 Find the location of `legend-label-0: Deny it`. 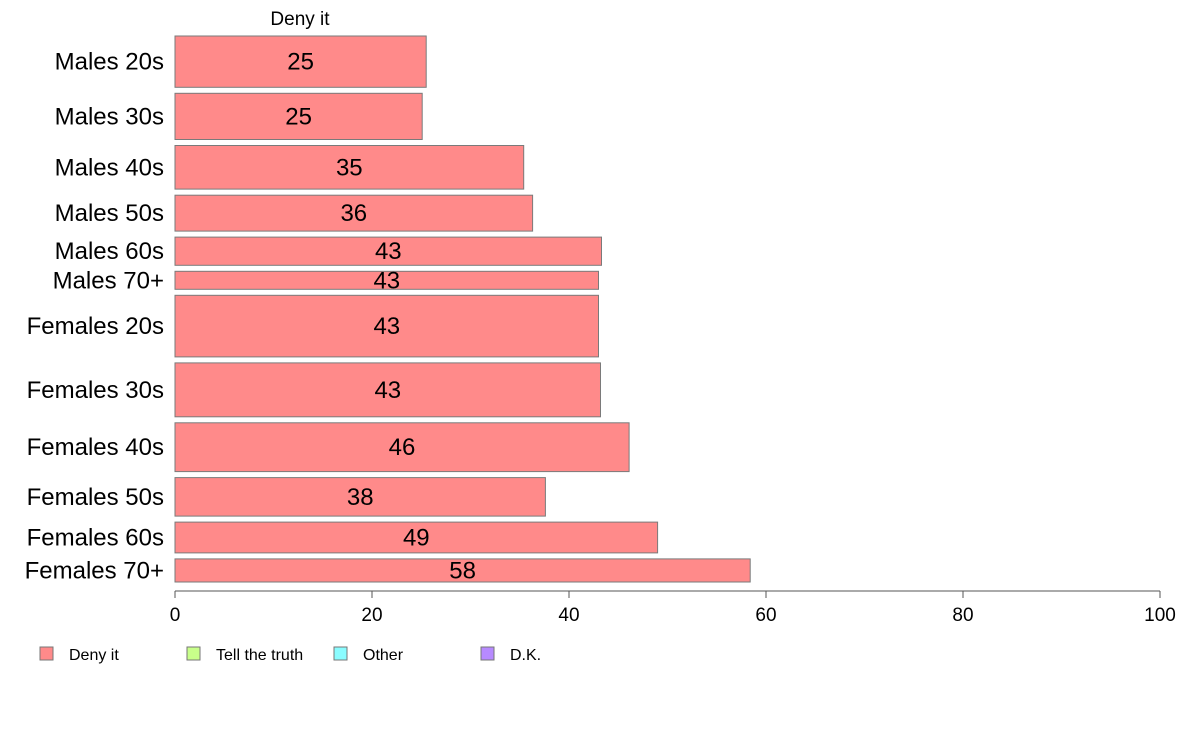

legend-label-0: Deny it is located at coordinates (94, 655).